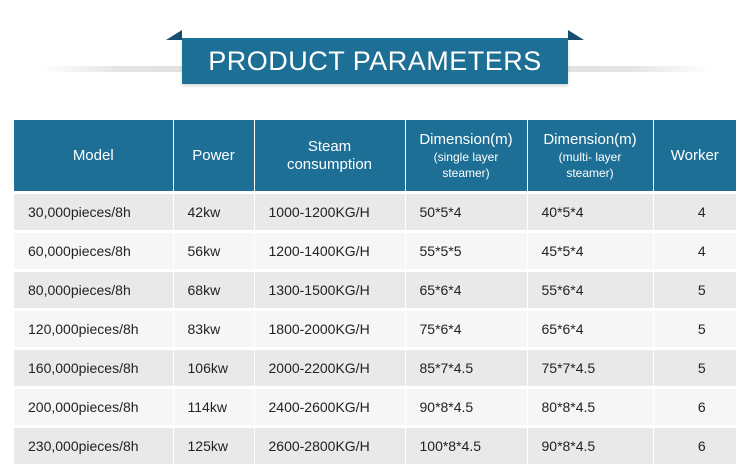 The height and width of the screenshot is (465, 750). What do you see at coordinates (330, 406) in the screenshot?
I see `cell-steam: 2400-2600KG/H` at bounding box center [330, 406].